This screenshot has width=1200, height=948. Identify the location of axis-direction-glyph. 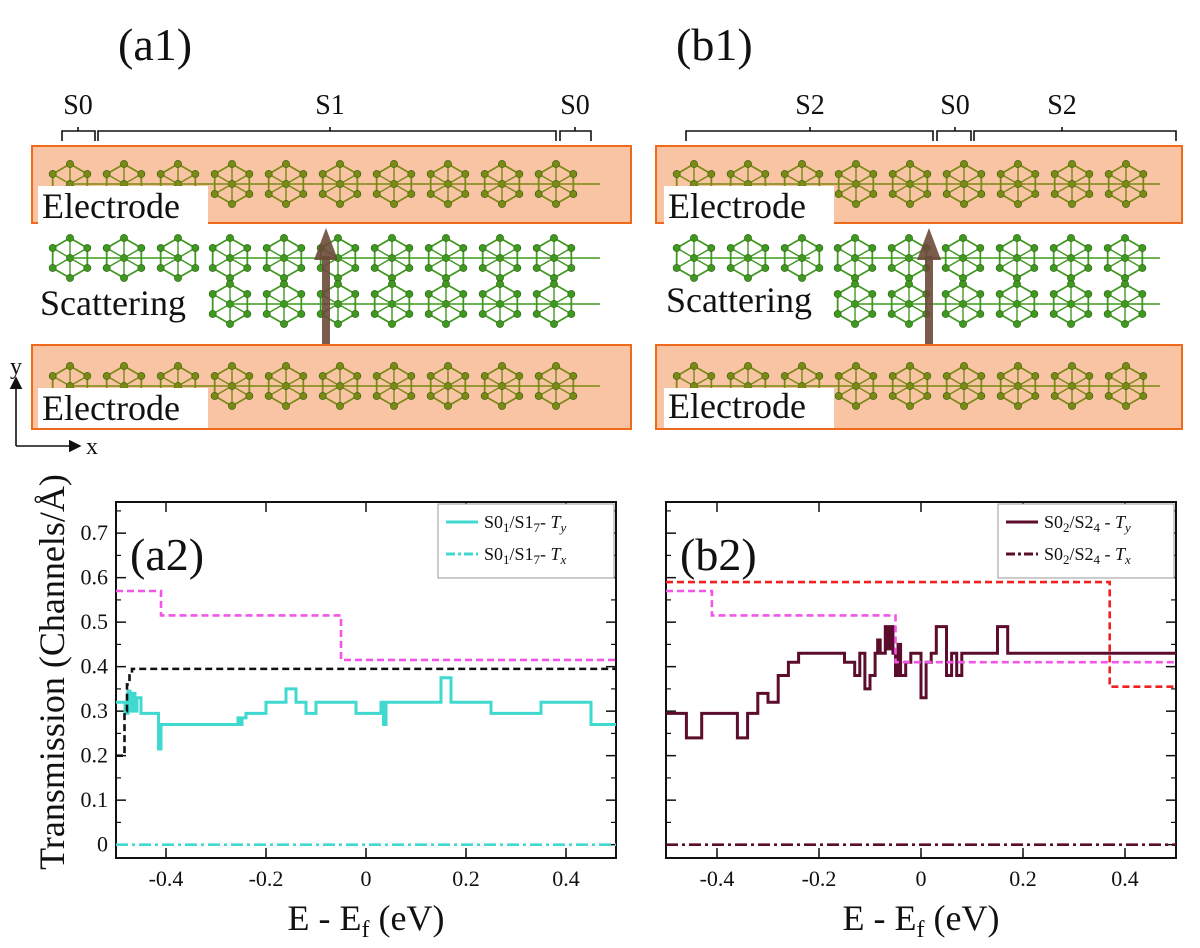
(45, 414).